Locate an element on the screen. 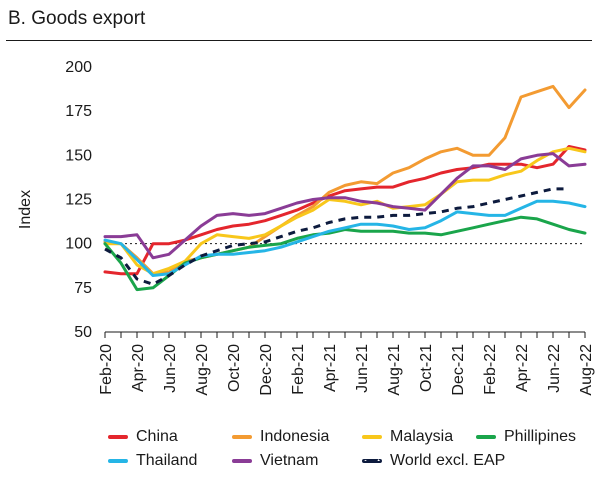 Image resolution: width=600 pixels, height=481 pixels. x-tick-label: Oct-21 is located at coordinates (426, 368).